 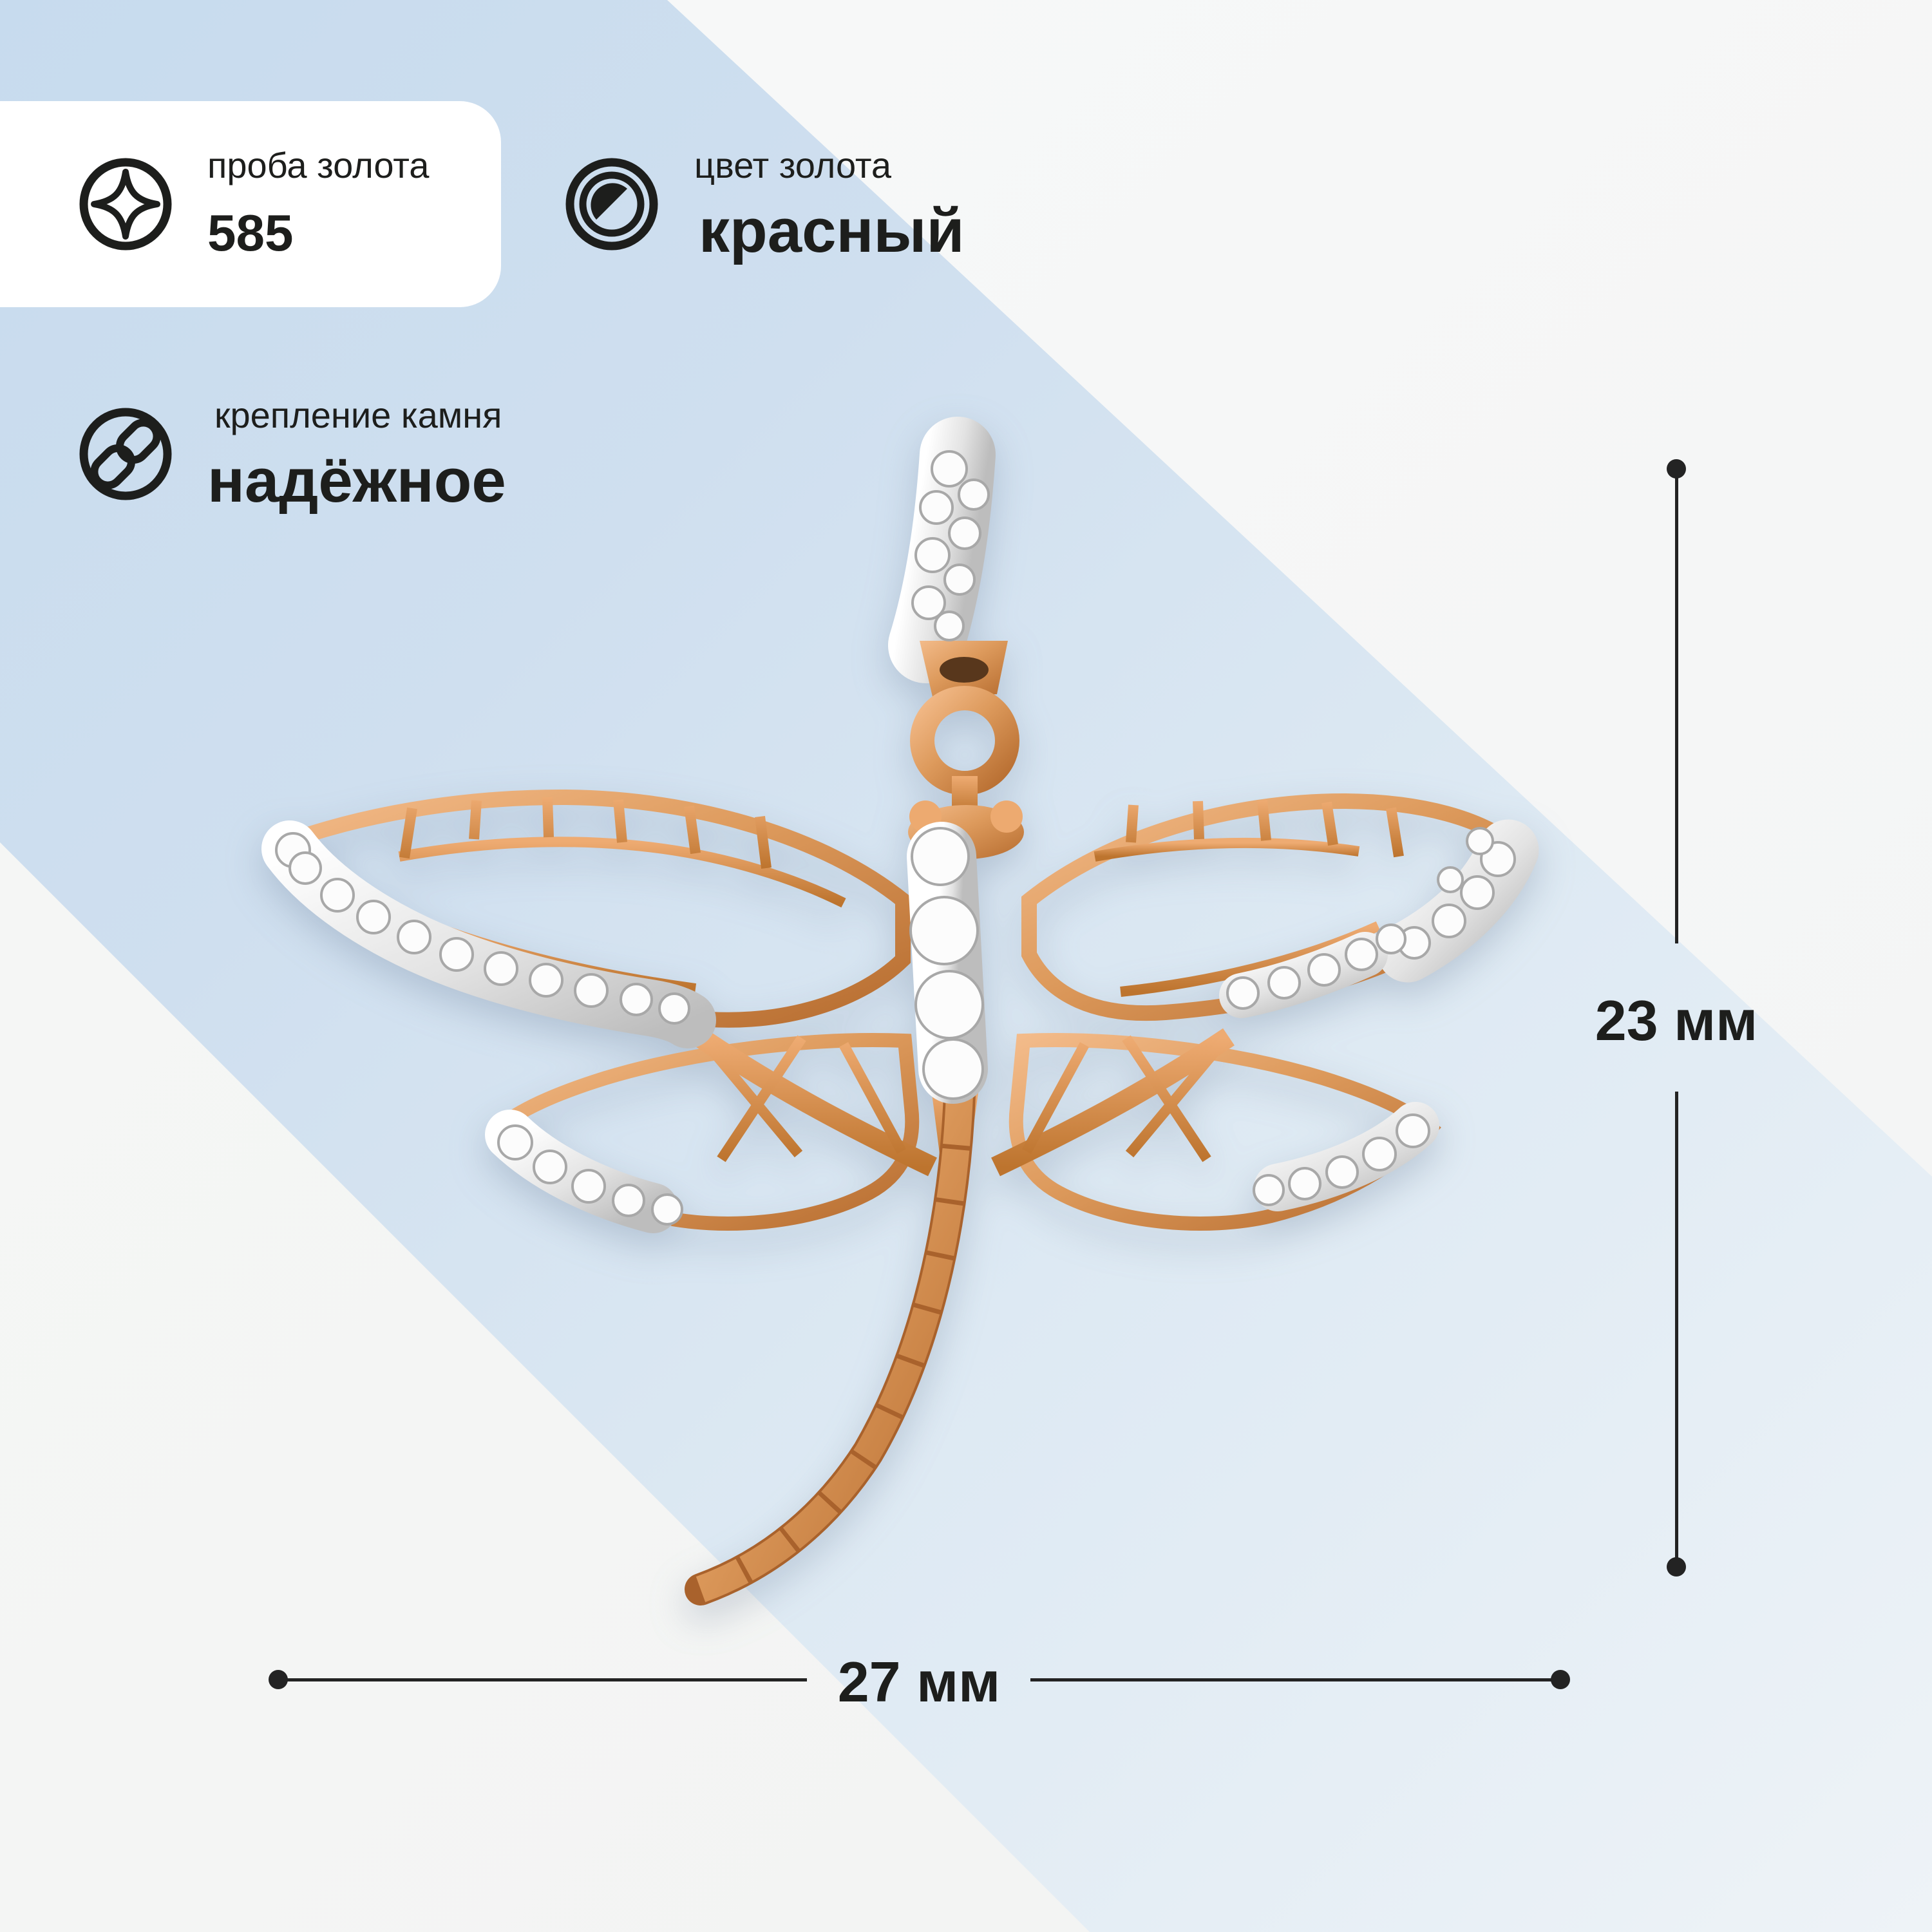 I want to click on badge-gold-color-label: цвет золота, so click(x=793, y=165).